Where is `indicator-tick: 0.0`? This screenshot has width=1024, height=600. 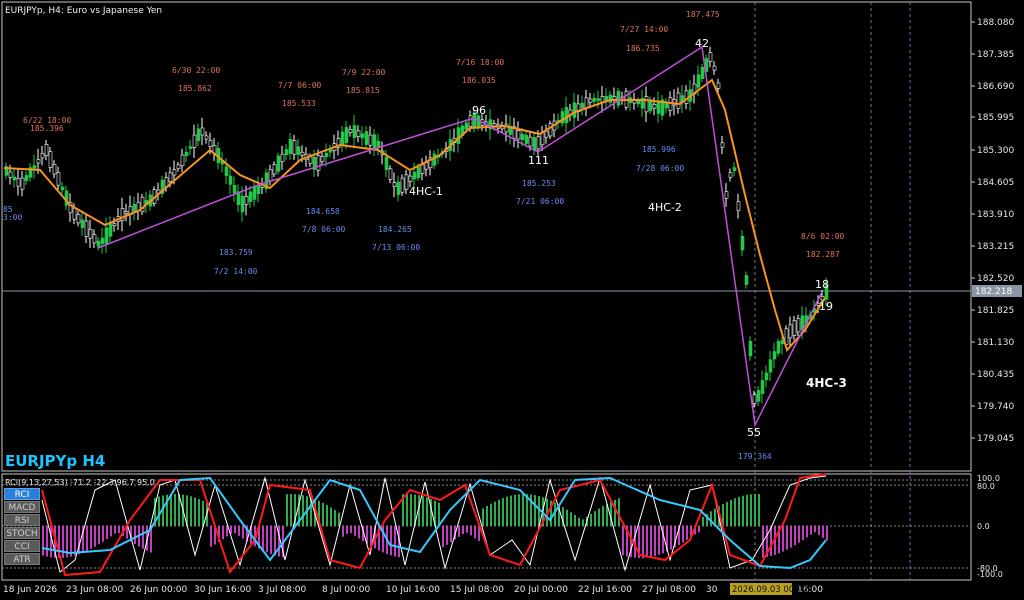 indicator-tick: 0.0 is located at coordinates (983, 526).